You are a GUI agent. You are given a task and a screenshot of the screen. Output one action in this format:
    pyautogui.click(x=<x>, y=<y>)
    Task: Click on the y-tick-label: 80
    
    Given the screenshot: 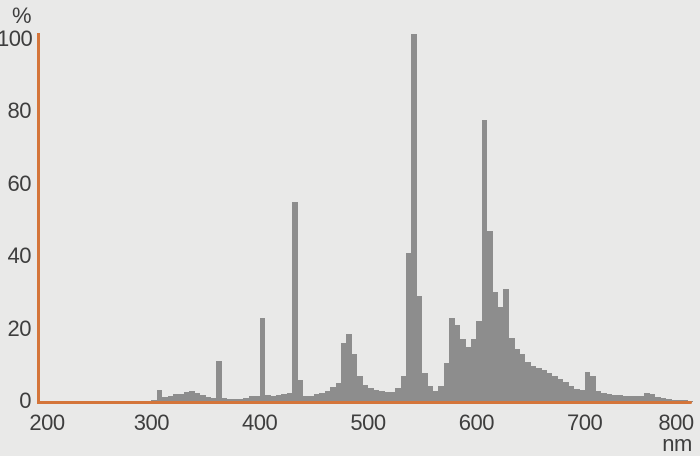 What is the action you would take?
    pyautogui.click(x=19, y=111)
    